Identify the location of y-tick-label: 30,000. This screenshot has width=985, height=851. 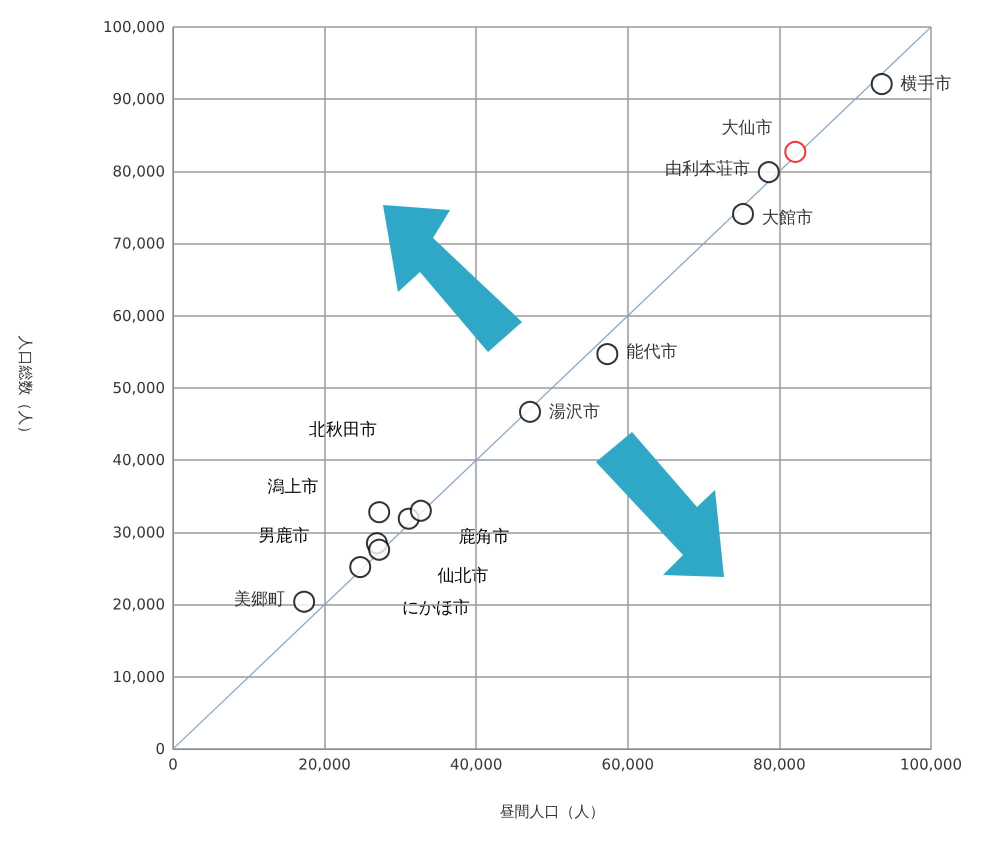
(138, 532).